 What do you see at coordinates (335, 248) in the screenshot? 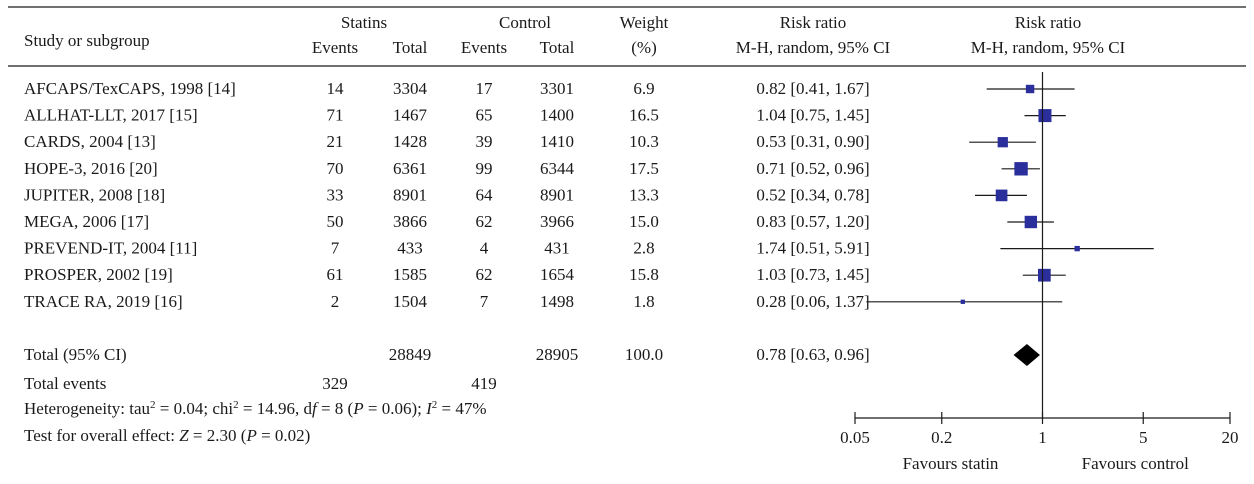
I see `statins-events: 7` at bounding box center [335, 248].